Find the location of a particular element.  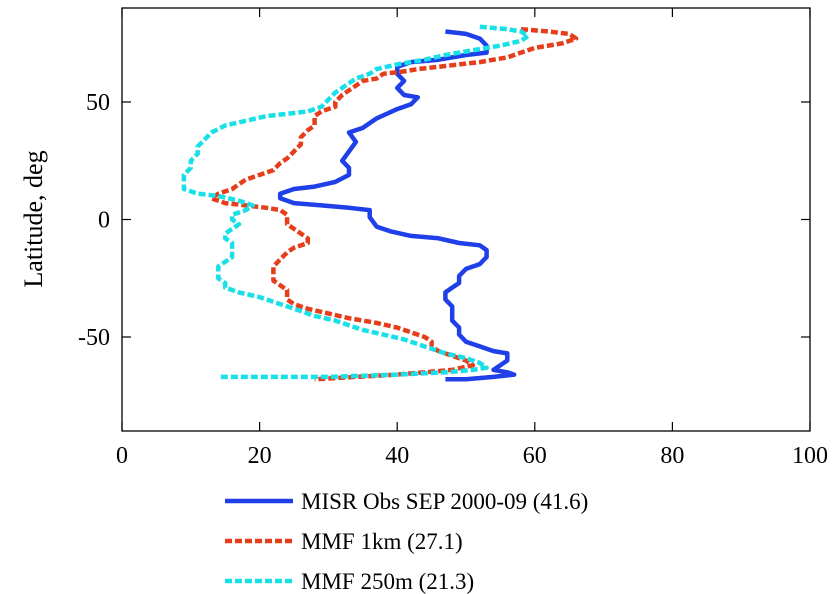

x-tick-label: 0 is located at coordinates (122, 456).